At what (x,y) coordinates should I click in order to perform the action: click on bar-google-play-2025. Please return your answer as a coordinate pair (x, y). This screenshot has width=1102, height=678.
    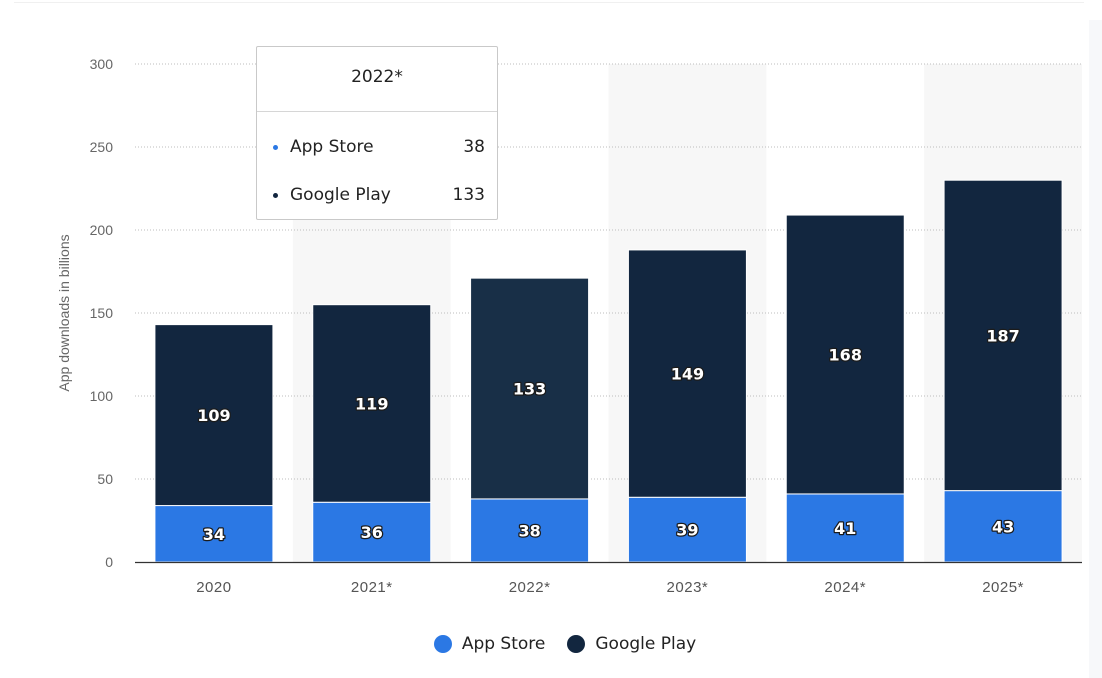
    Looking at the image, I should click on (1003, 335).